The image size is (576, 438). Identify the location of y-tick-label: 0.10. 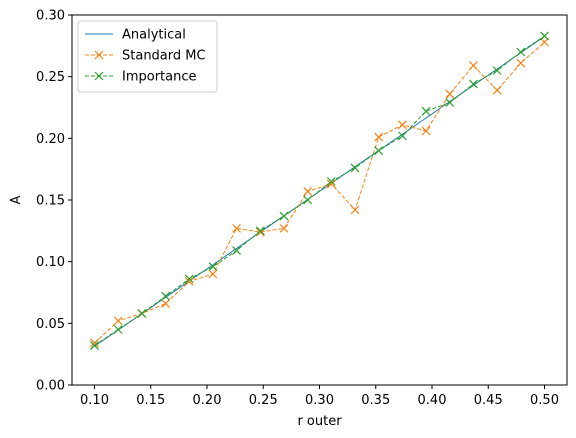
(50, 262).